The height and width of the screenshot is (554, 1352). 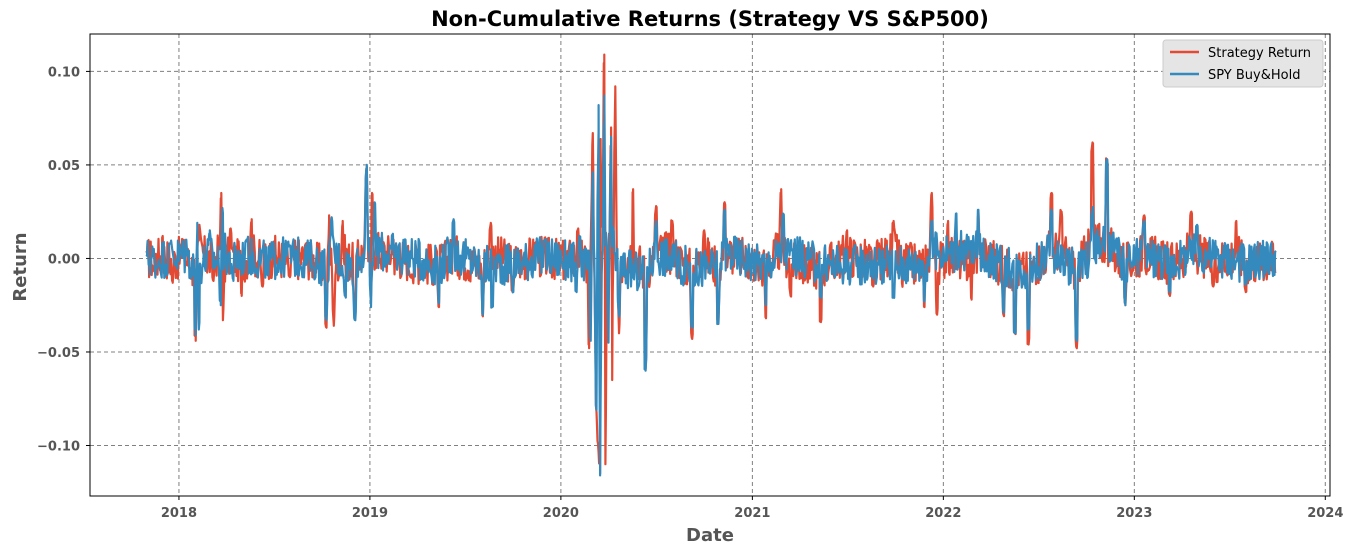 I want to click on x-tick-label: 2020, so click(x=561, y=513).